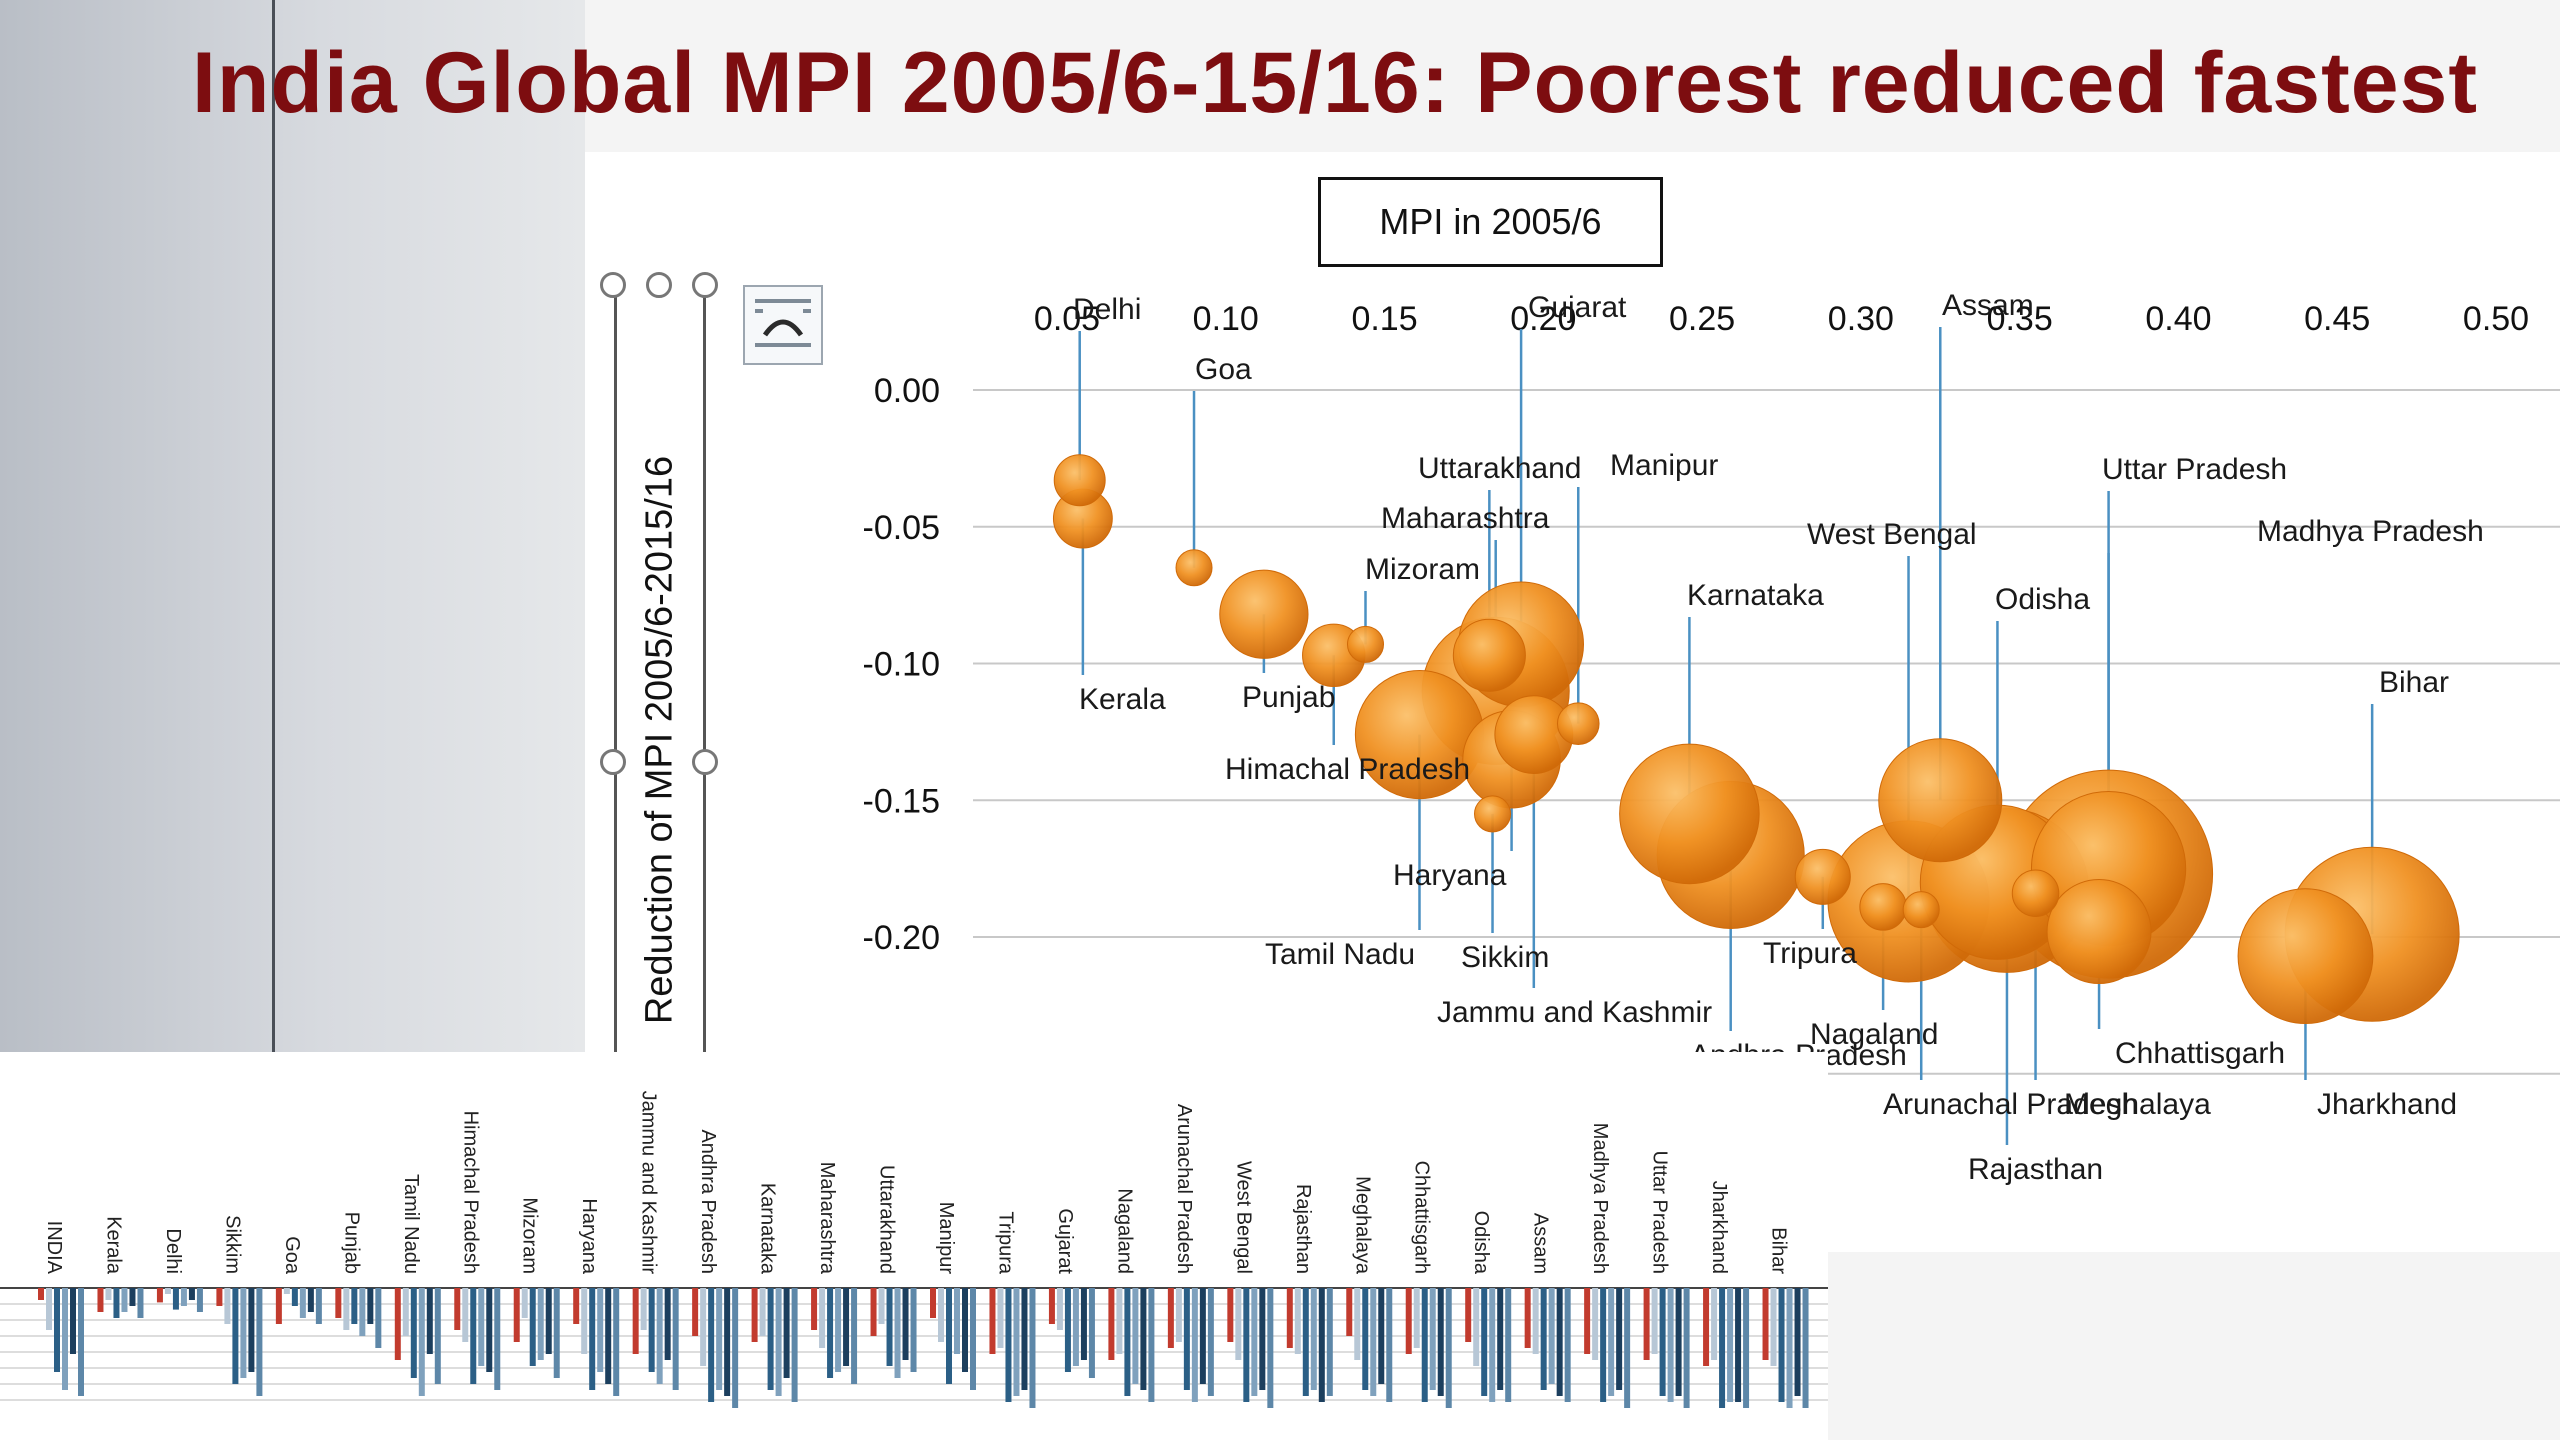  I want to click on x-tick-label: 0.10, so click(1226, 319).